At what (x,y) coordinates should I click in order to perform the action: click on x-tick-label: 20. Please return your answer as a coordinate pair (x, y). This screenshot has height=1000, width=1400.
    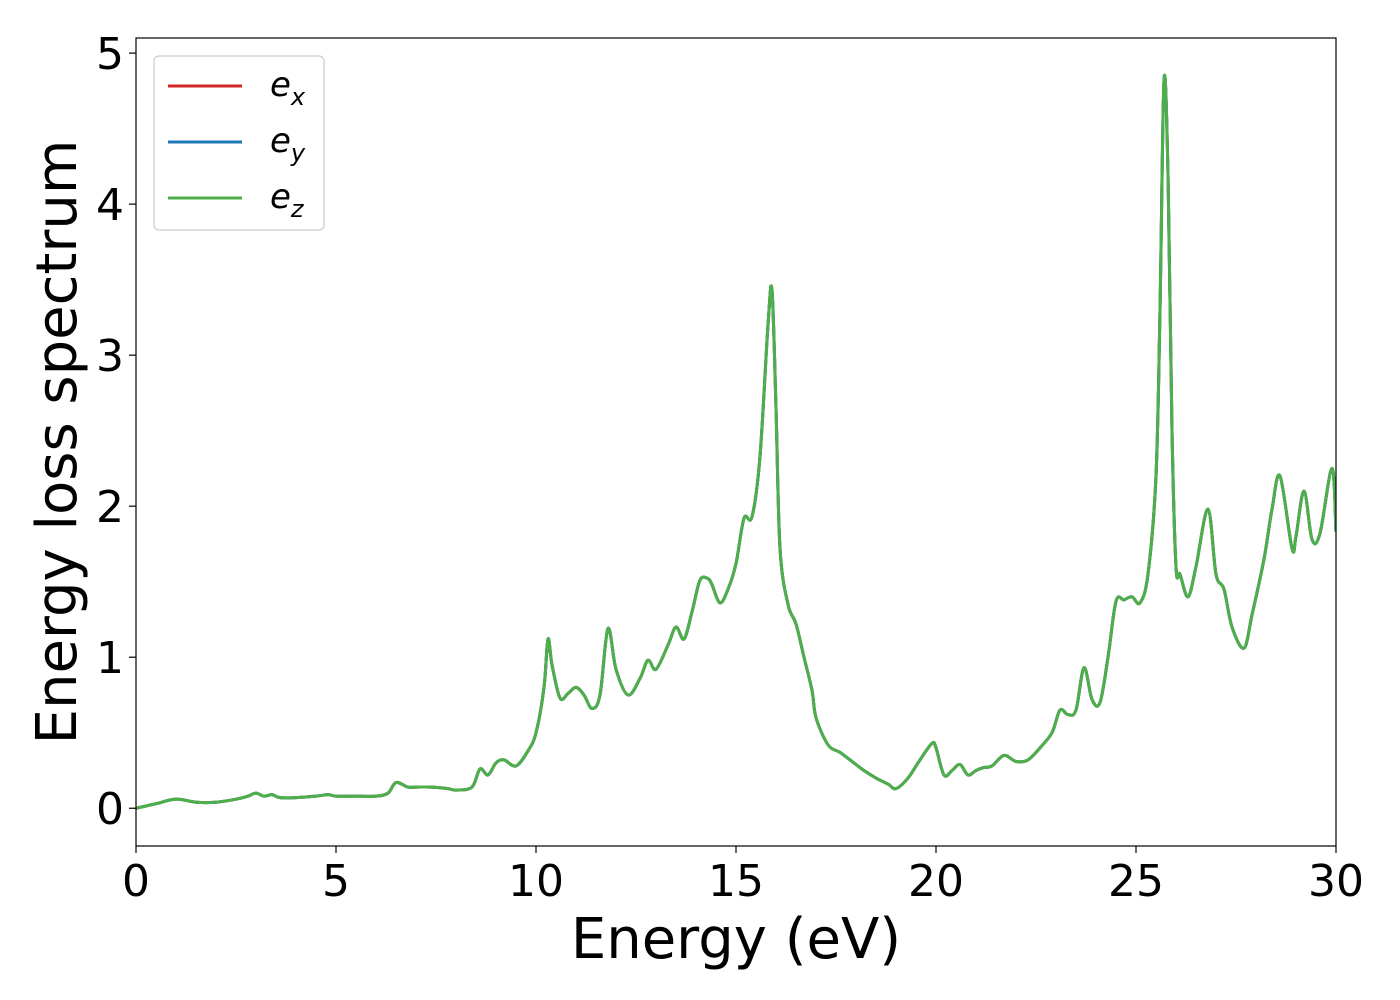
    Looking at the image, I should click on (936, 881).